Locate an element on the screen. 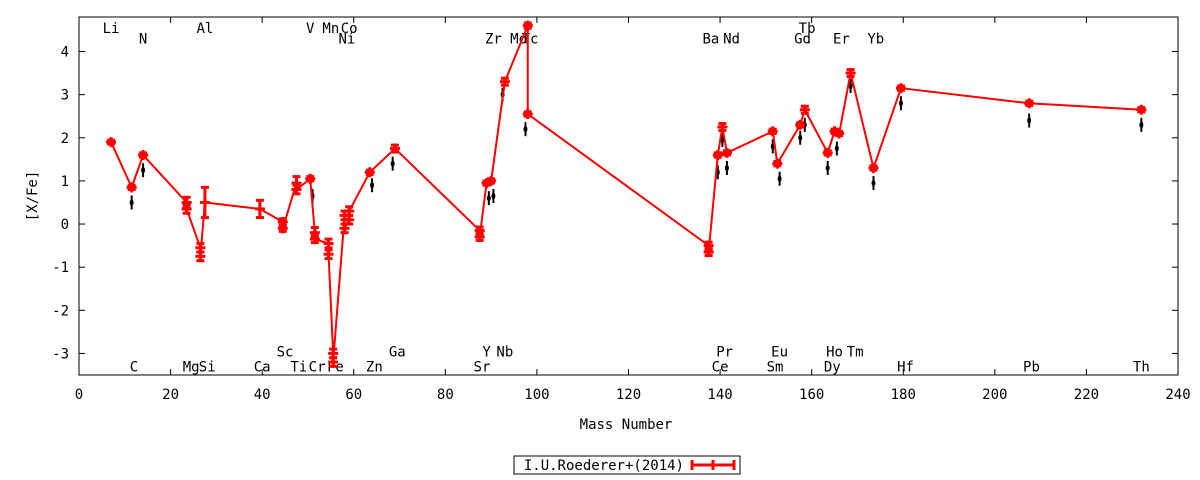  element-label-th: Th is located at coordinates (1141, 367).